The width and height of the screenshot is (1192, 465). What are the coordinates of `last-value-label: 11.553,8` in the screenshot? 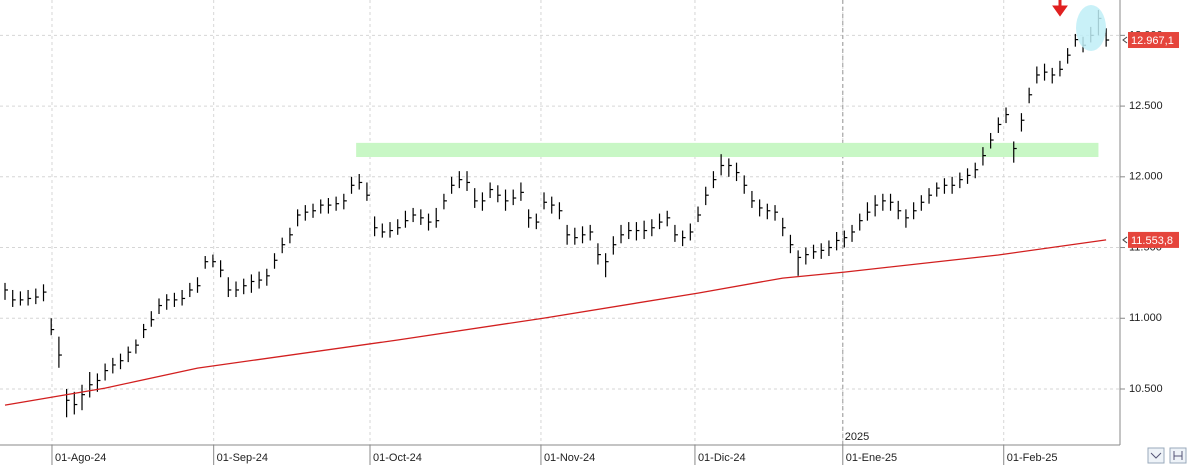 It's located at (1152, 241).